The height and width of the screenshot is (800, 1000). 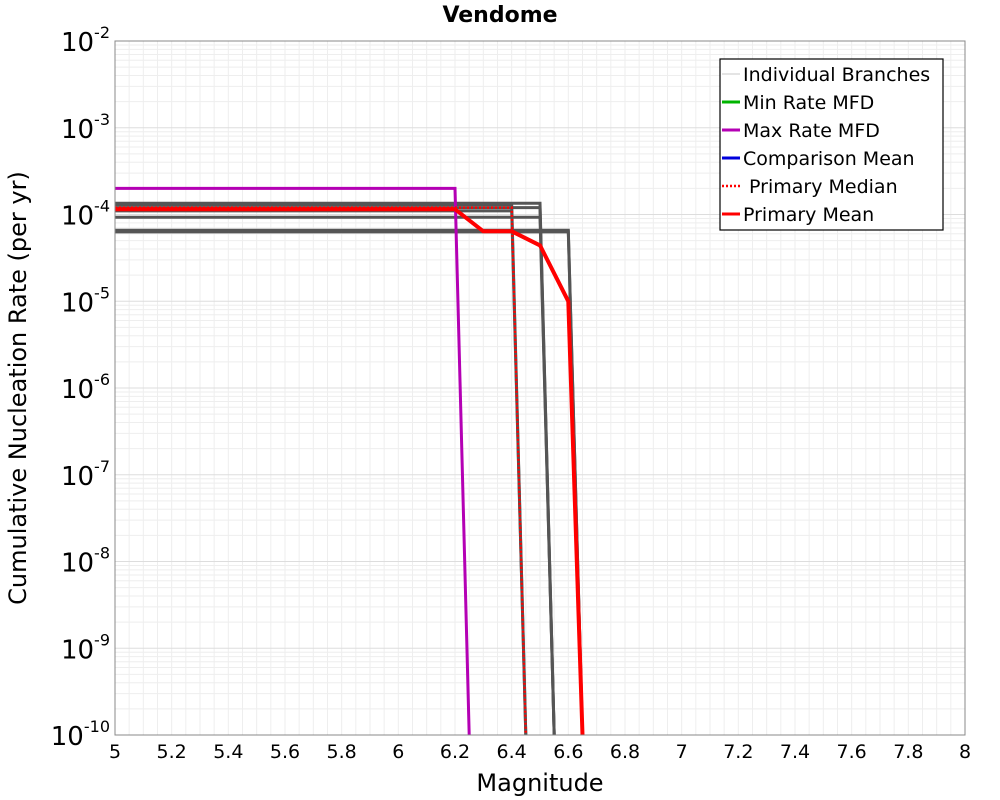 I want to click on x-tick-label: 6.2, so click(x=455, y=752).